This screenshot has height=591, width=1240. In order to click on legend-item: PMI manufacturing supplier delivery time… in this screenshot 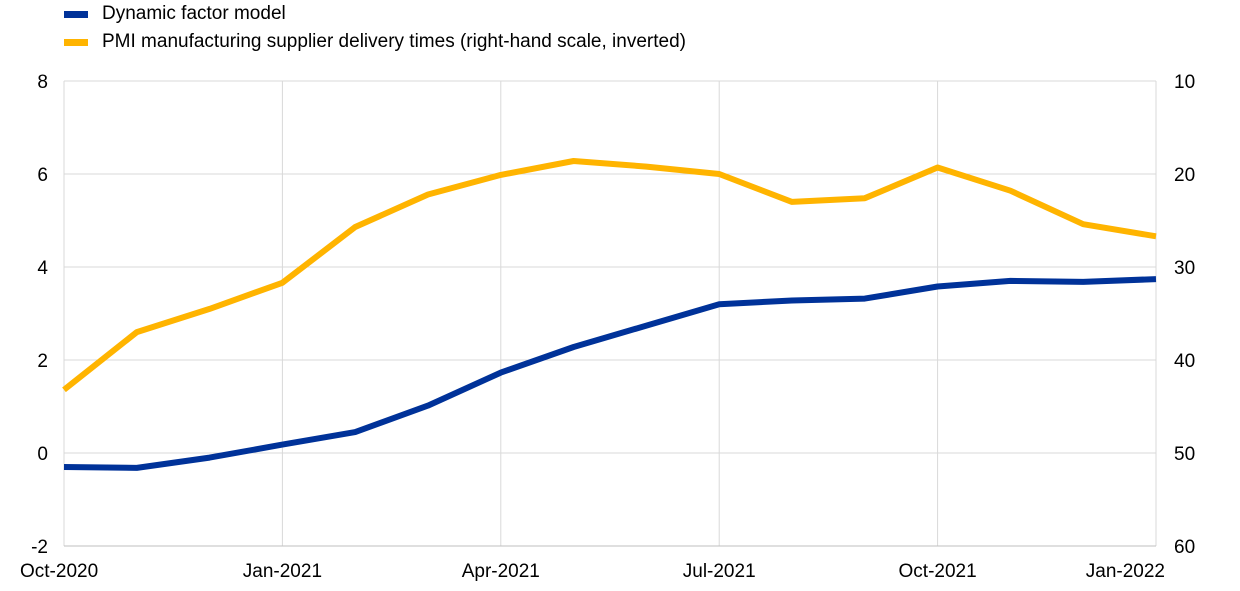, I will do `click(375, 42)`.